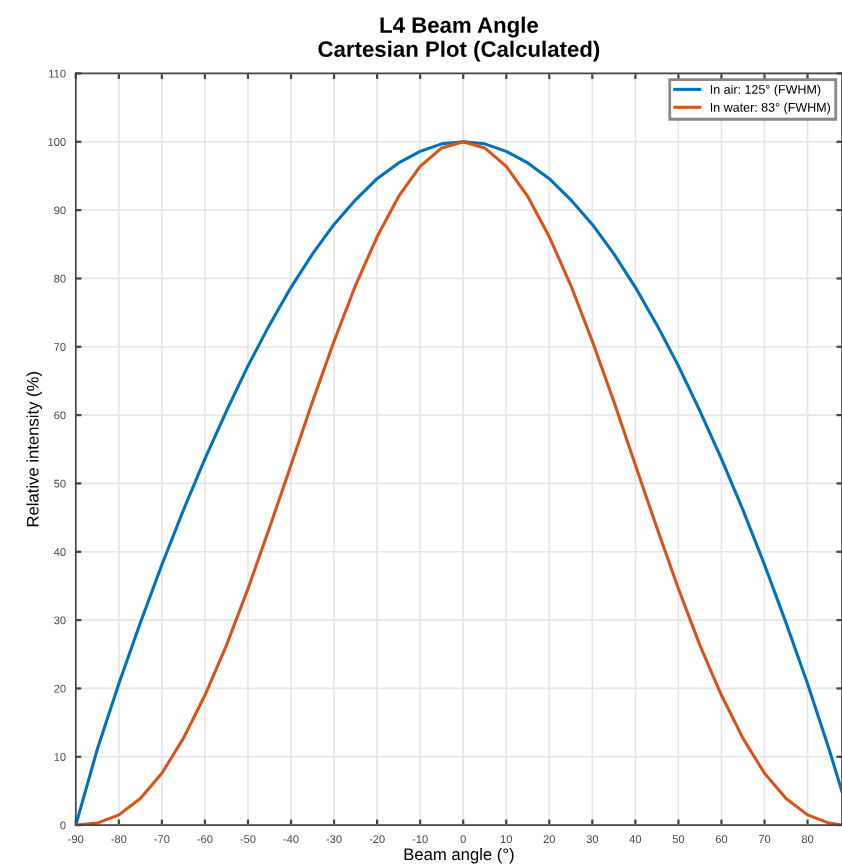  I want to click on chart-title: L4 Beam Angle Cartesian Plot (Calculated), so click(459, 39).